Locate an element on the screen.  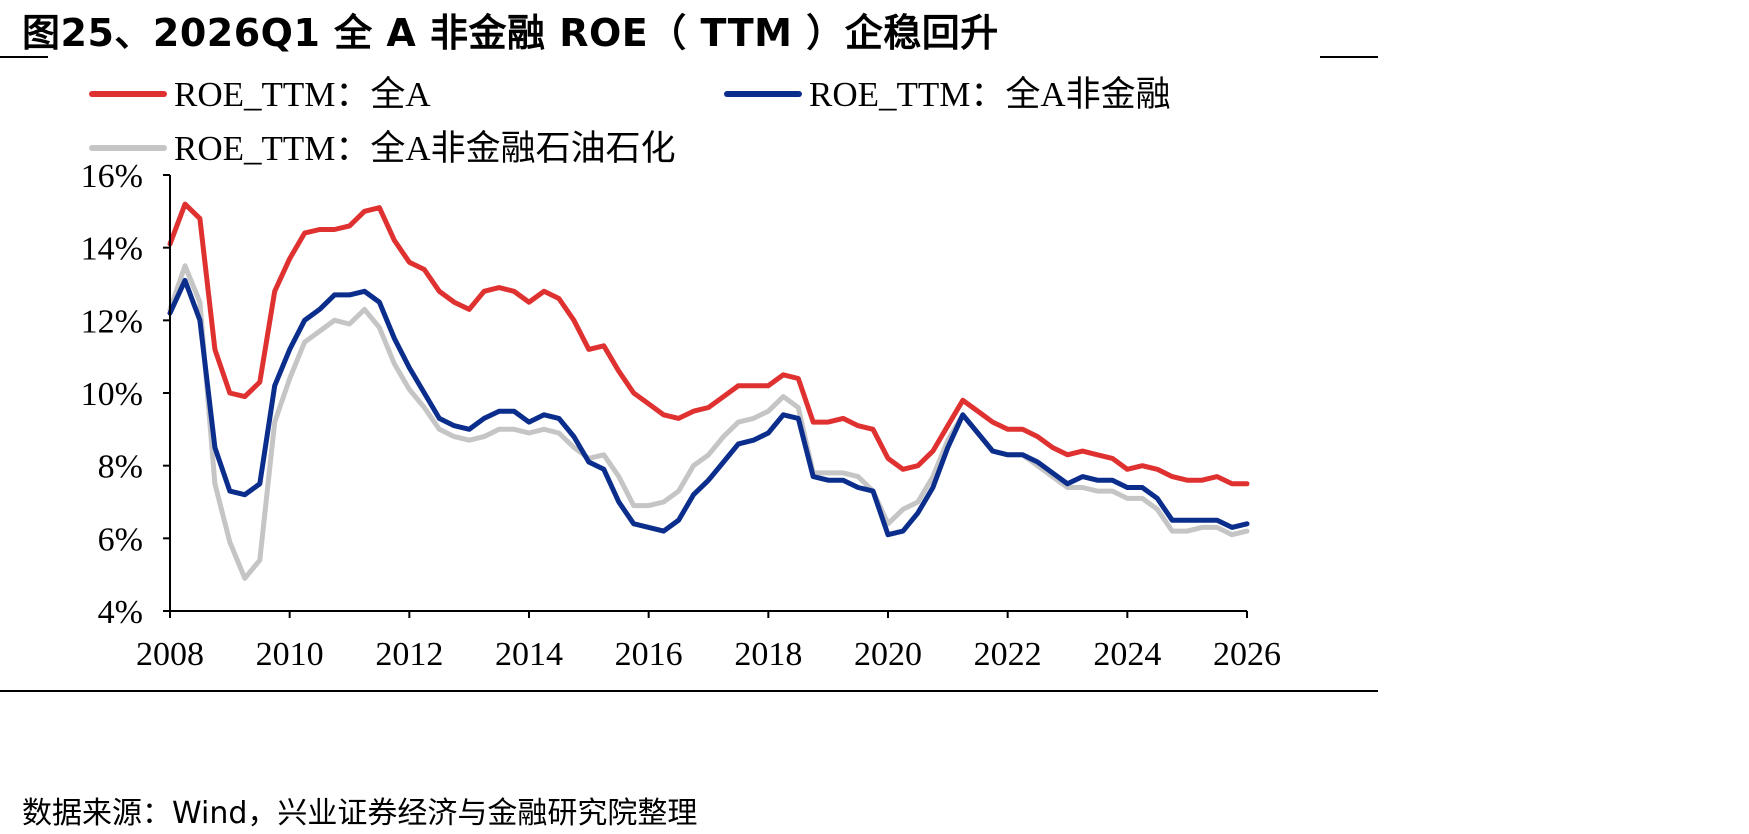
legend-label-2: ROE_TTM：全A非金融 is located at coordinates (990, 94).